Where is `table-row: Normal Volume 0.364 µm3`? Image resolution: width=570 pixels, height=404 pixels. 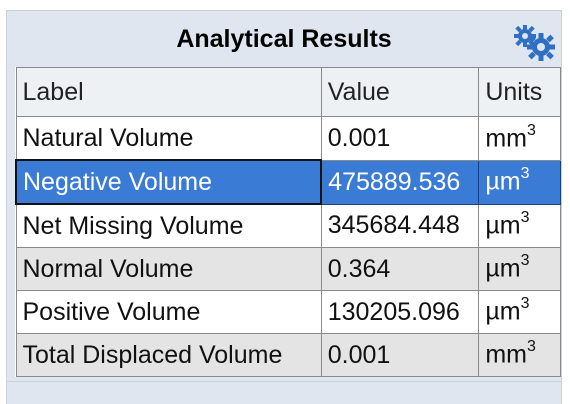 table-row: Normal Volume 0.364 µm3 is located at coordinates (288, 269).